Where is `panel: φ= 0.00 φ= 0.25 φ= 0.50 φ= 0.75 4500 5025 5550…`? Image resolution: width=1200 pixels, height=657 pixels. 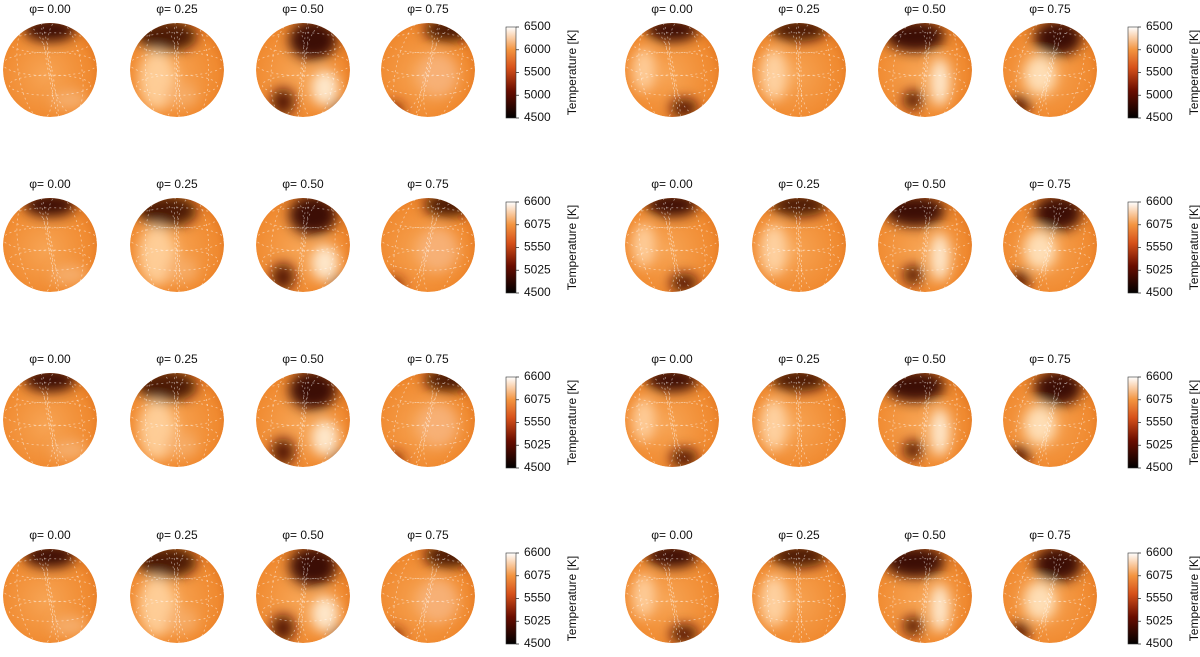 panel: φ= 0.00 φ= 0.25 φ= 0.50 φ= 0.75 4500 5025 5550… is located at coordinates (912, 238).